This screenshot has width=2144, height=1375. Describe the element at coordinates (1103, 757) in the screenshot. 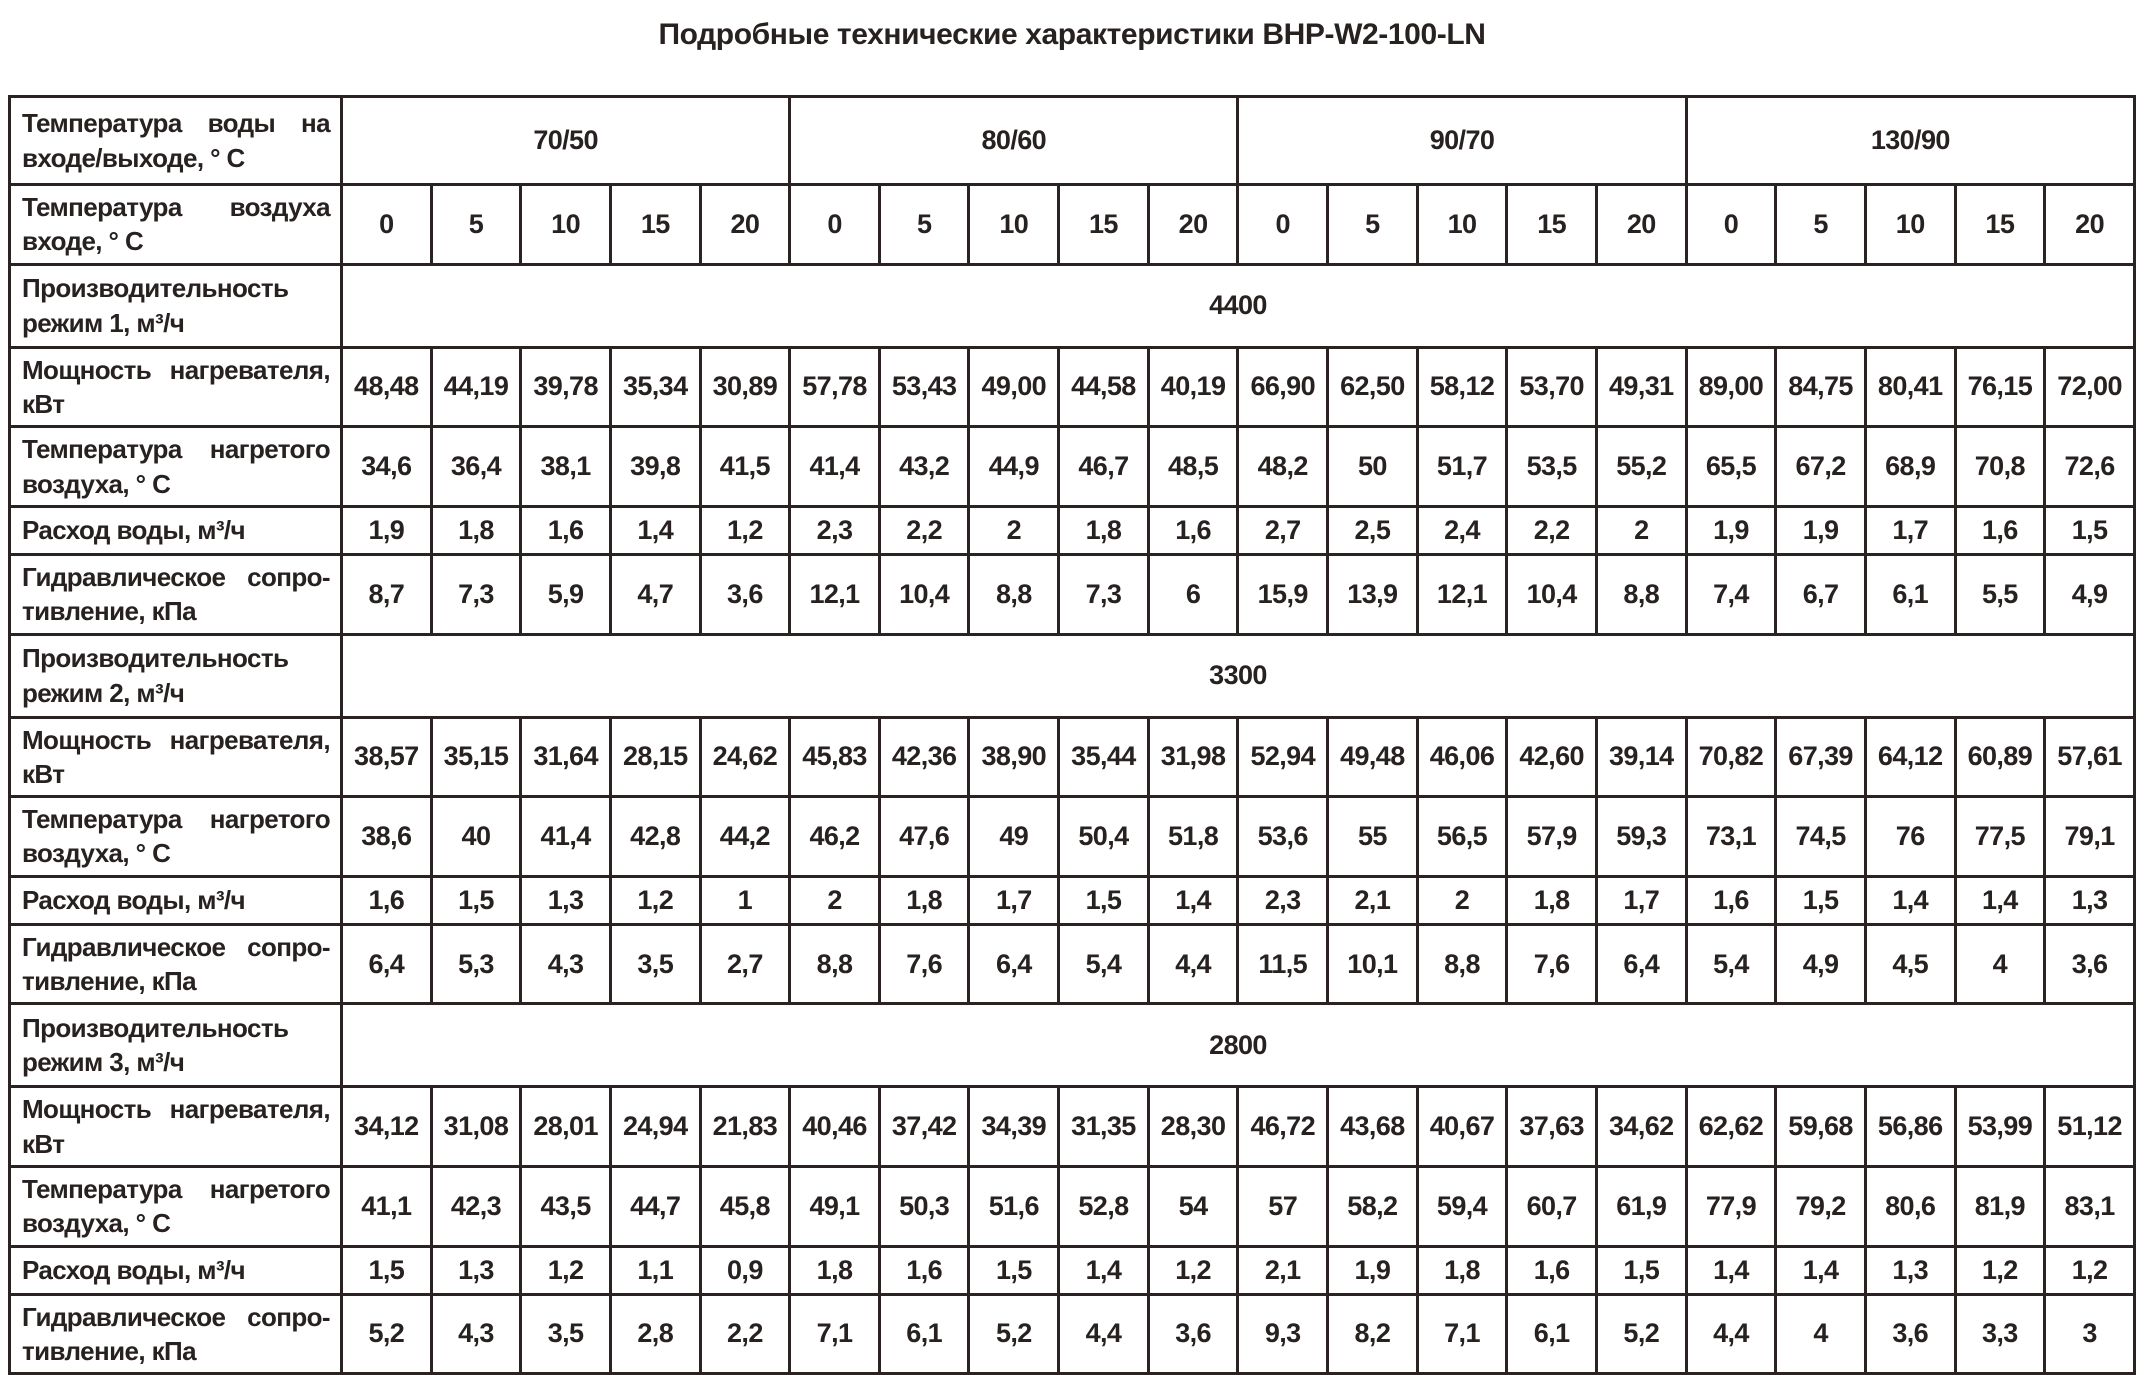

I see `value-cell: 35,44` at that location.